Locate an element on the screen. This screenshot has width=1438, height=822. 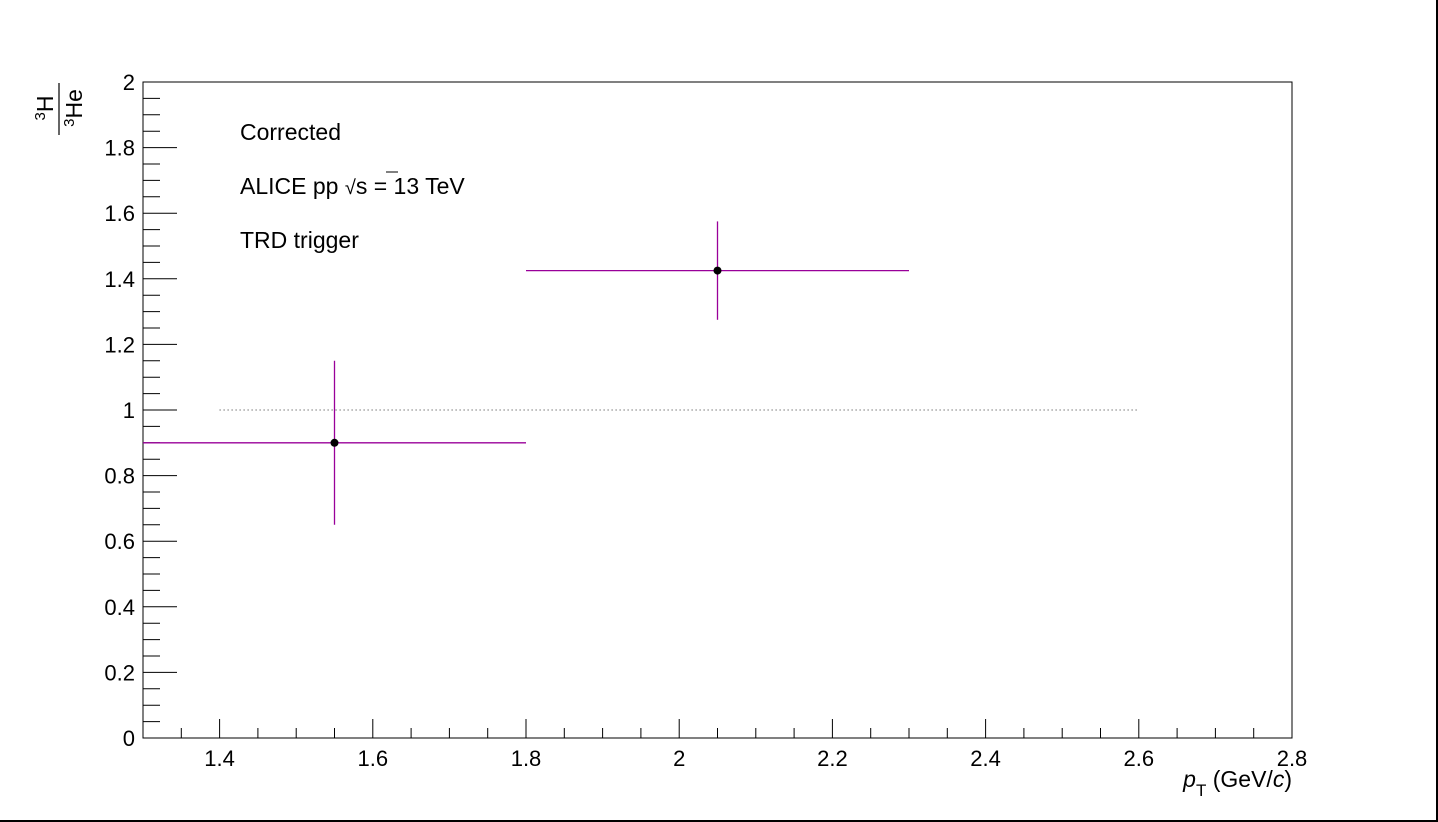
y-tick-label: 0 is located at coordinates (129, 738).